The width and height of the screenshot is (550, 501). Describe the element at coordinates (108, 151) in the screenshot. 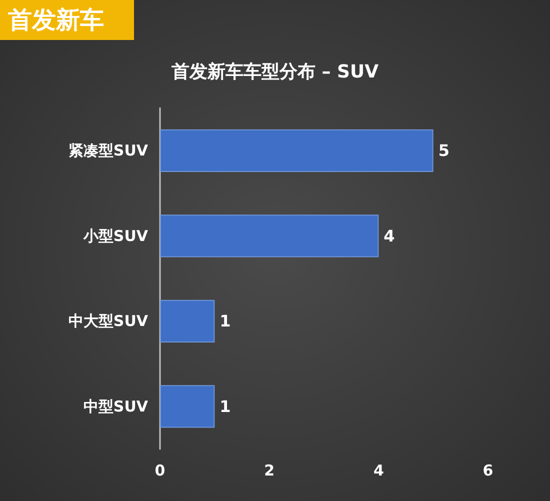

I see `y-tick-label: 紧凑型SUV` at that location.